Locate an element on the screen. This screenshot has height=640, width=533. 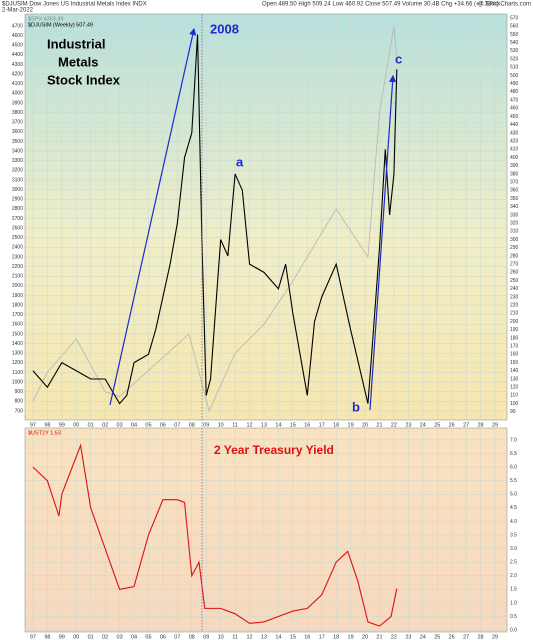
y-tick-label: 1.0 is located at coordinates (513, 603).